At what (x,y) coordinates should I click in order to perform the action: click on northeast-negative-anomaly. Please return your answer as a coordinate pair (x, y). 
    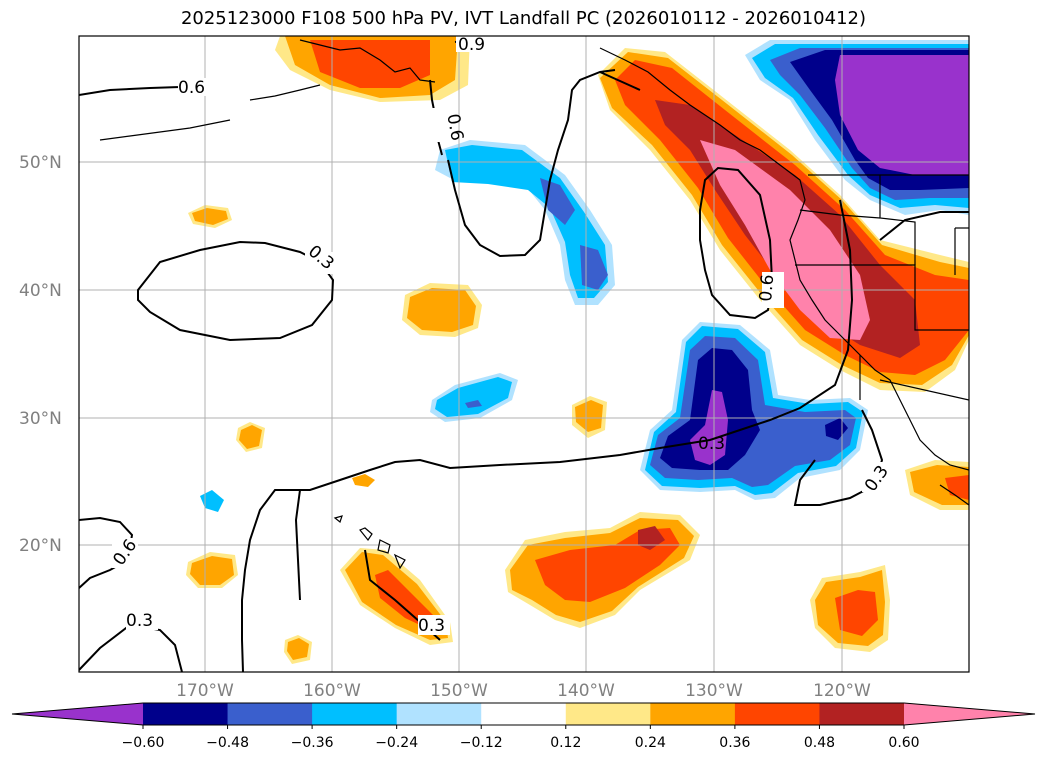
    Looking at the image, I should click on (857, 127).